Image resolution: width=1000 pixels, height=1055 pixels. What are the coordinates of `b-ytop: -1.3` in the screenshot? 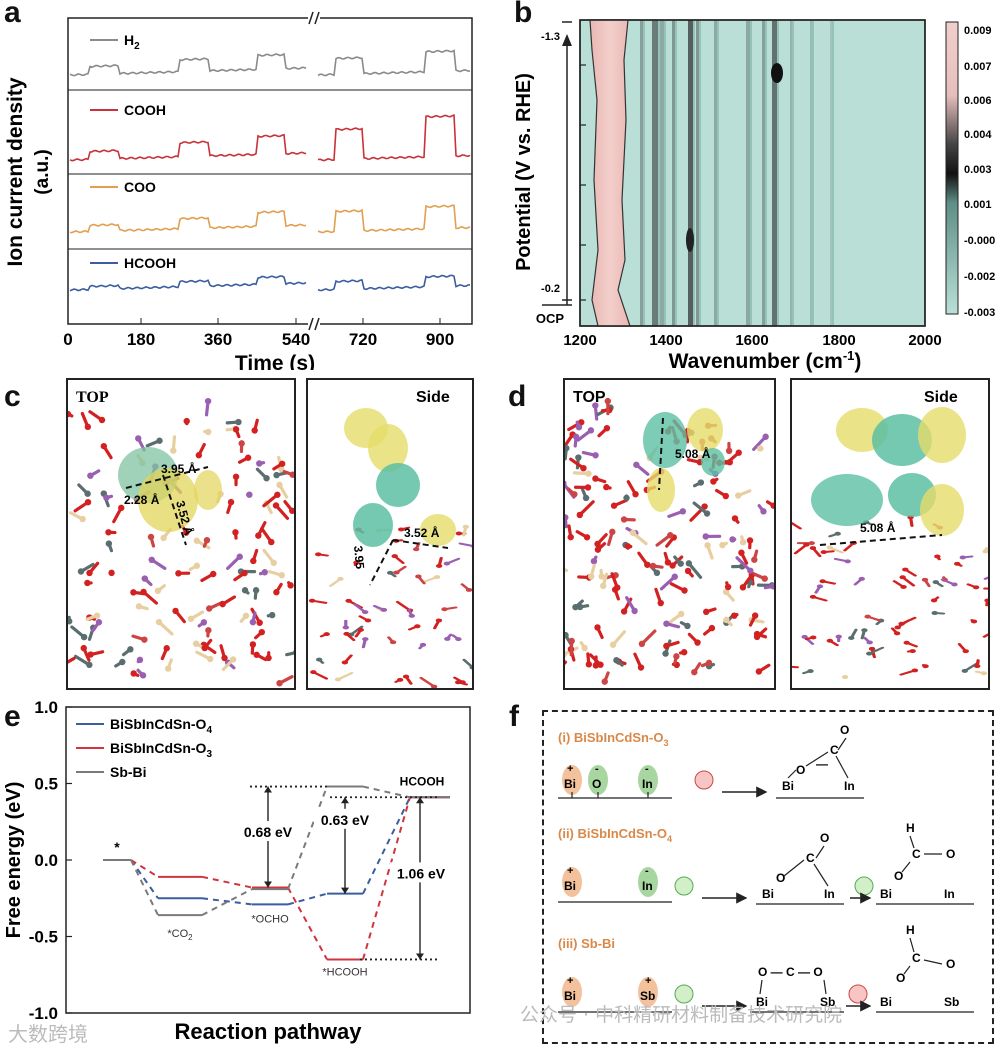 It's located at (550, 37).